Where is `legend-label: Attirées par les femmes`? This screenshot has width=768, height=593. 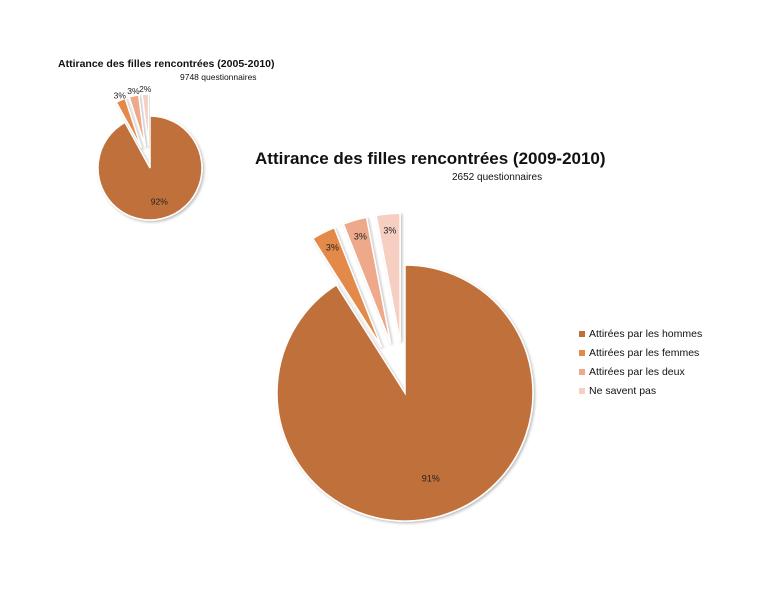 legend-label: Attirées par les femmes is located at coordinates (644, 353).